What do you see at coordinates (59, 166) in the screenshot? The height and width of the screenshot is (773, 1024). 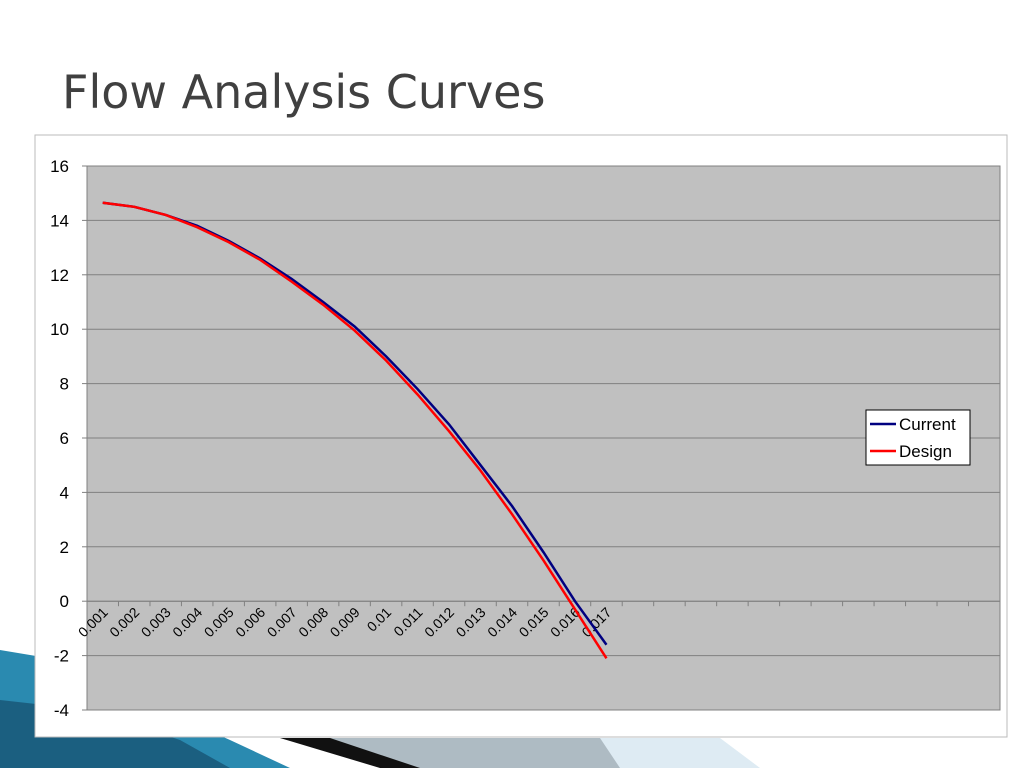 I see `y-tick-label: 16` at bounding box center [59, 166].